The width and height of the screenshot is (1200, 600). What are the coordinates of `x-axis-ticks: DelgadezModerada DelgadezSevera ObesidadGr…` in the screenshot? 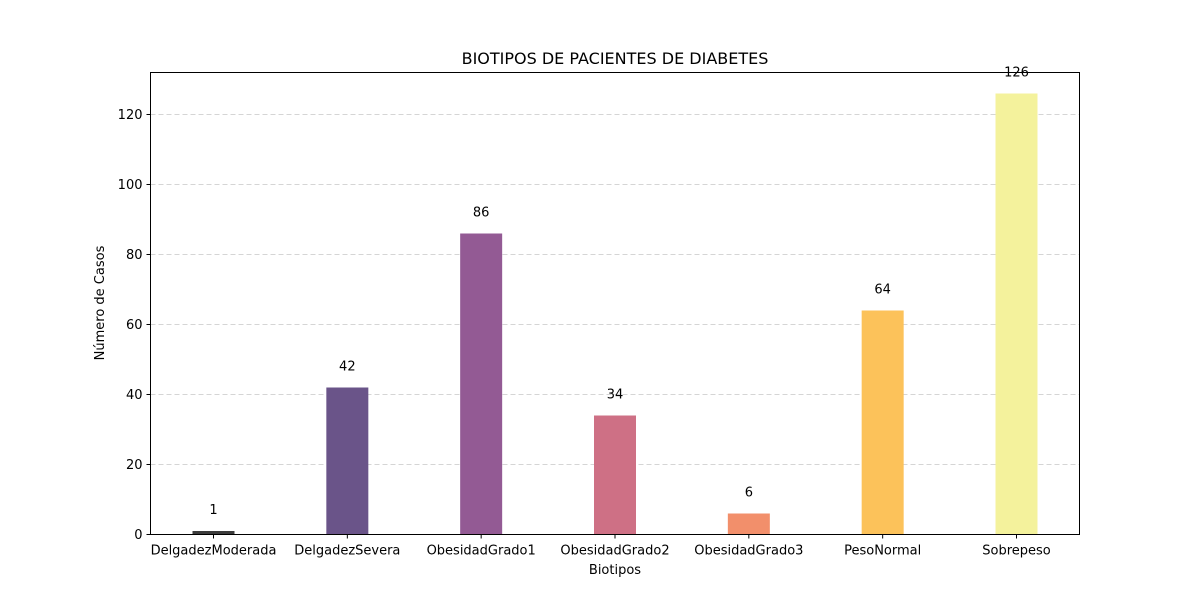 It's located at (601, 546).